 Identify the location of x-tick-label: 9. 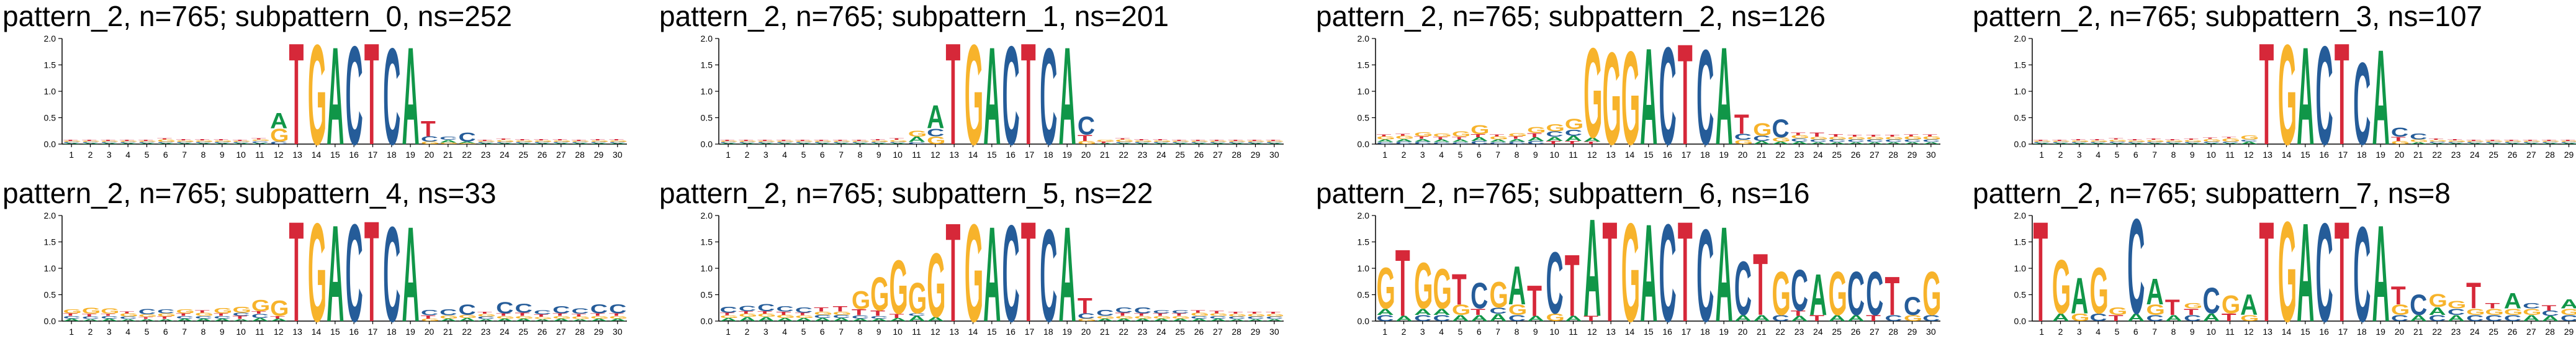
(1535, 332).